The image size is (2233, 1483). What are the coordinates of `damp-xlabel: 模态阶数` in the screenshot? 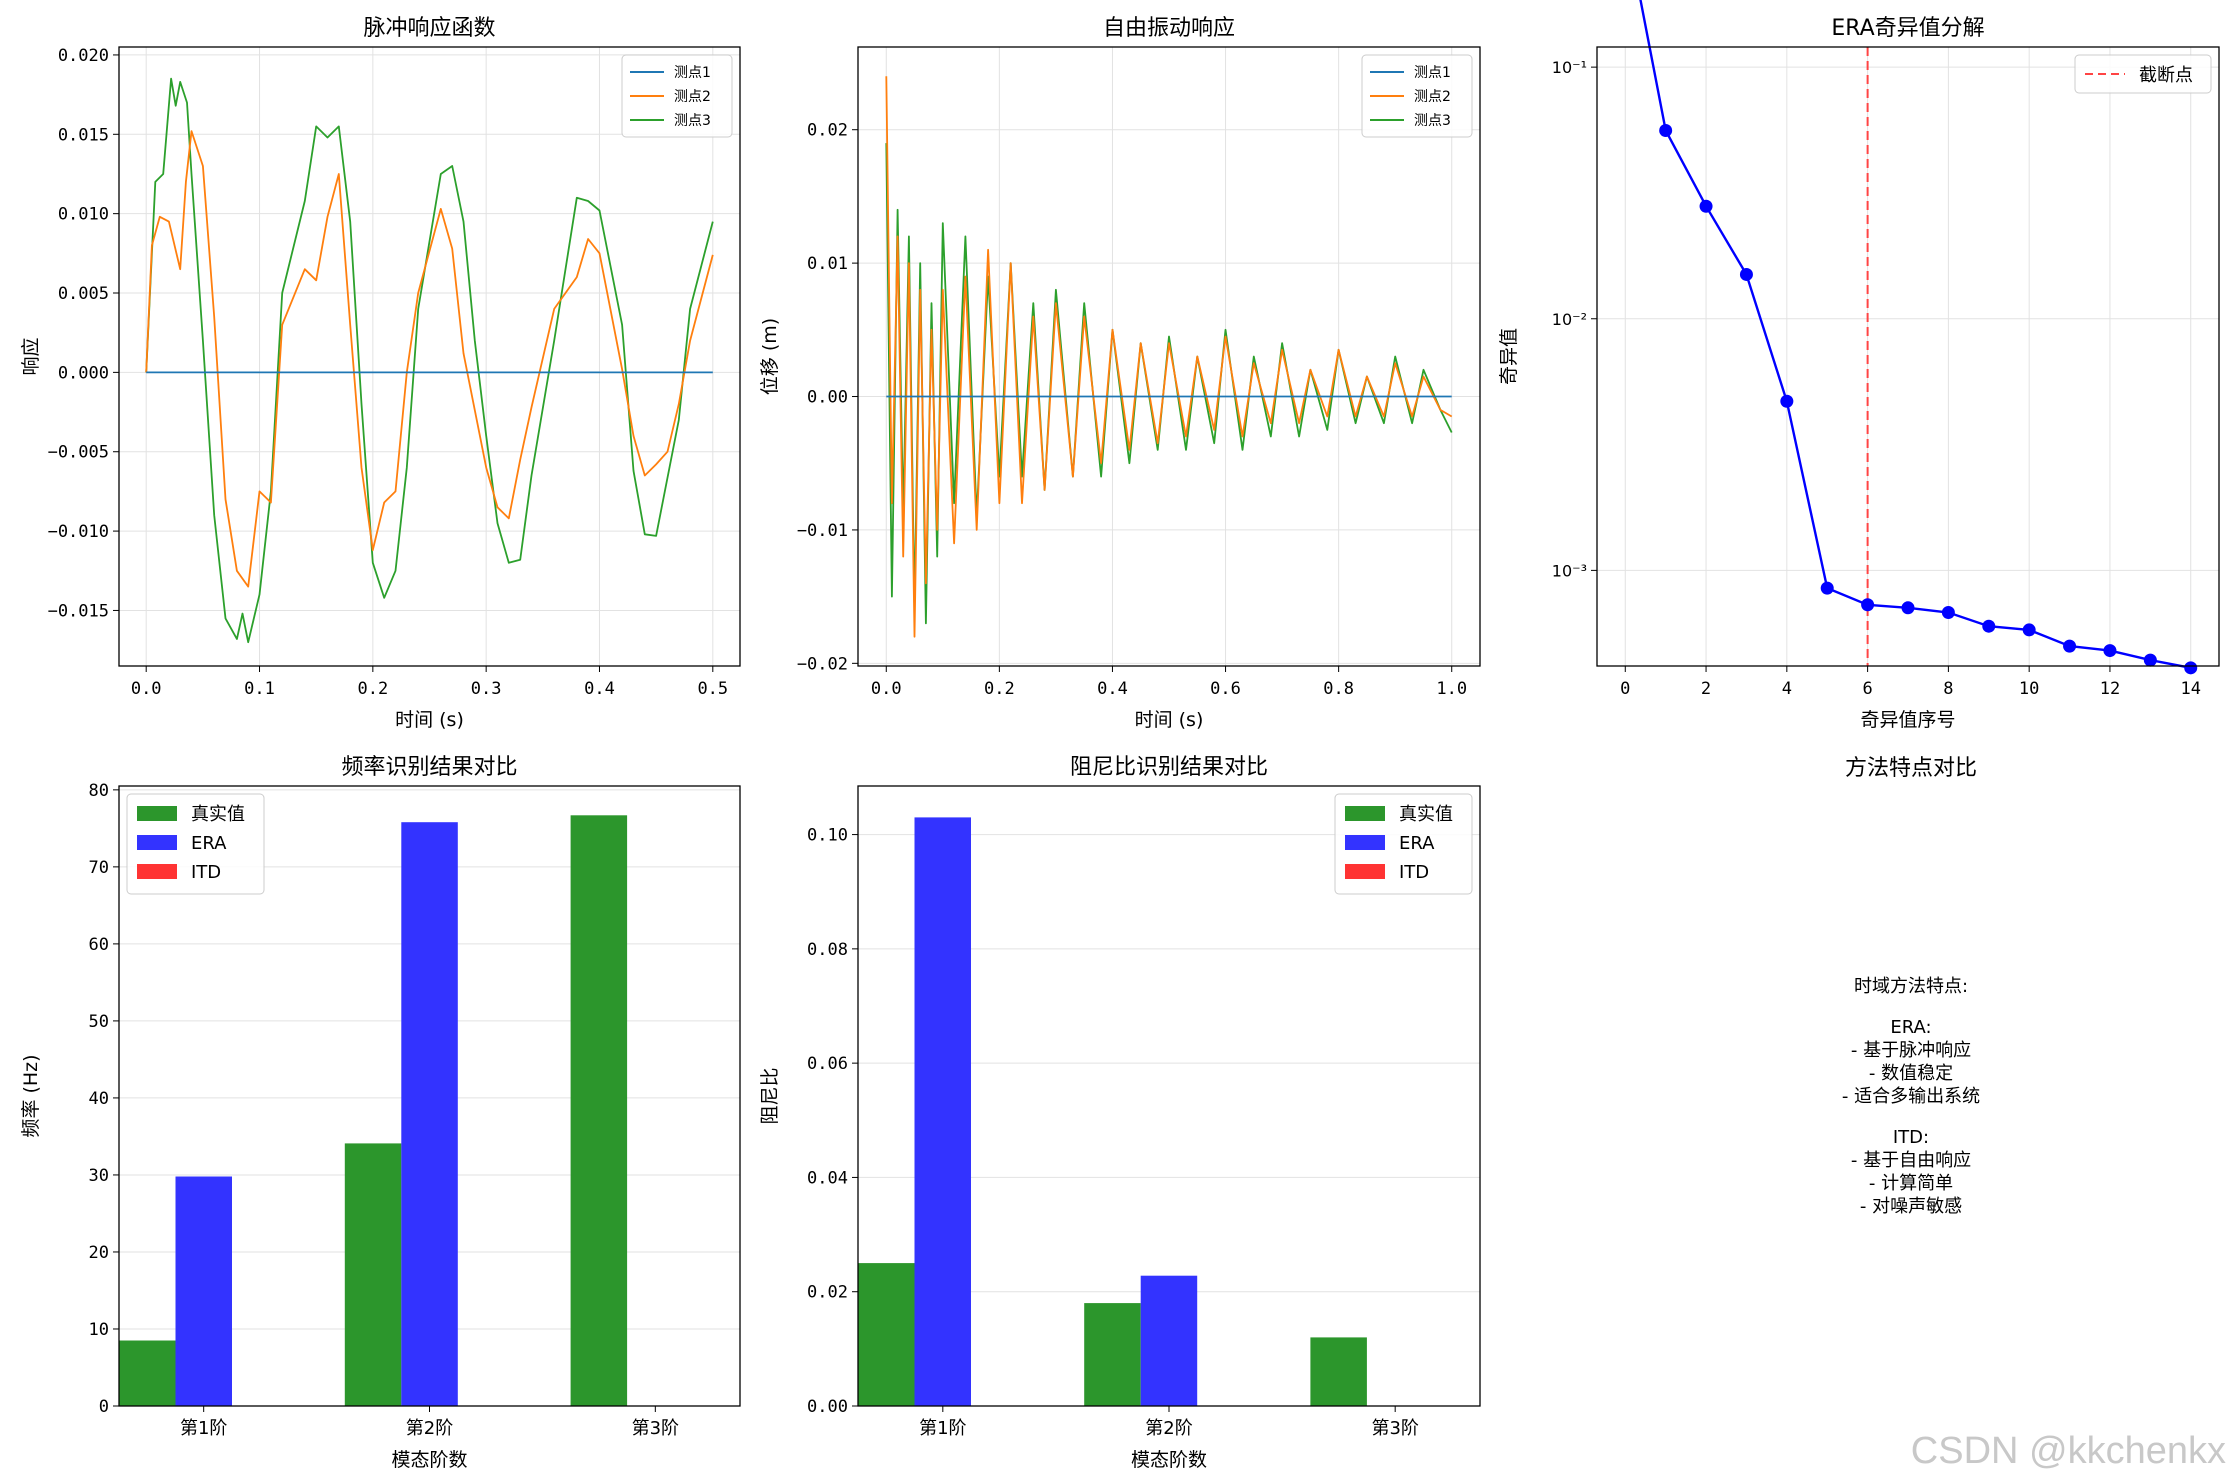 It's located at (1169, 1460).